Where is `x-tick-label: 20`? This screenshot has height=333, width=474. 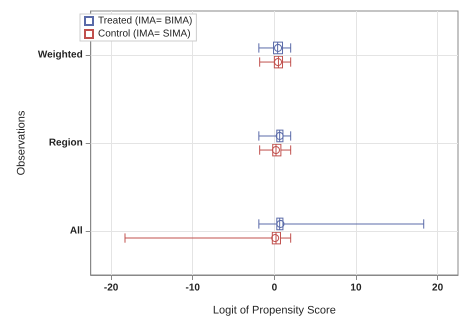 x-tick-label: 20 is located at coordinates (438, 288).